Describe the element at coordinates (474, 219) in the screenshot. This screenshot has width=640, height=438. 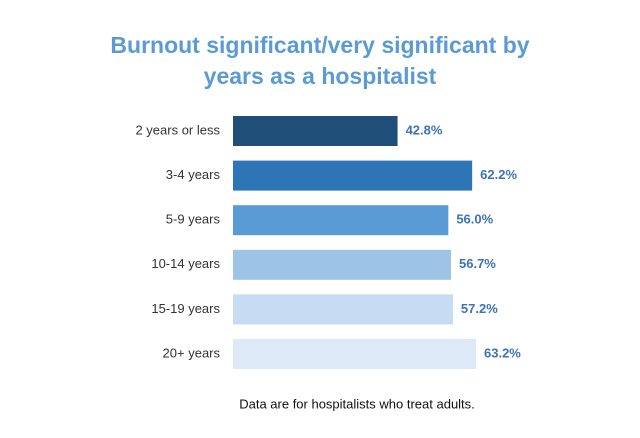
I see `value-label: 56.0%` at that location.